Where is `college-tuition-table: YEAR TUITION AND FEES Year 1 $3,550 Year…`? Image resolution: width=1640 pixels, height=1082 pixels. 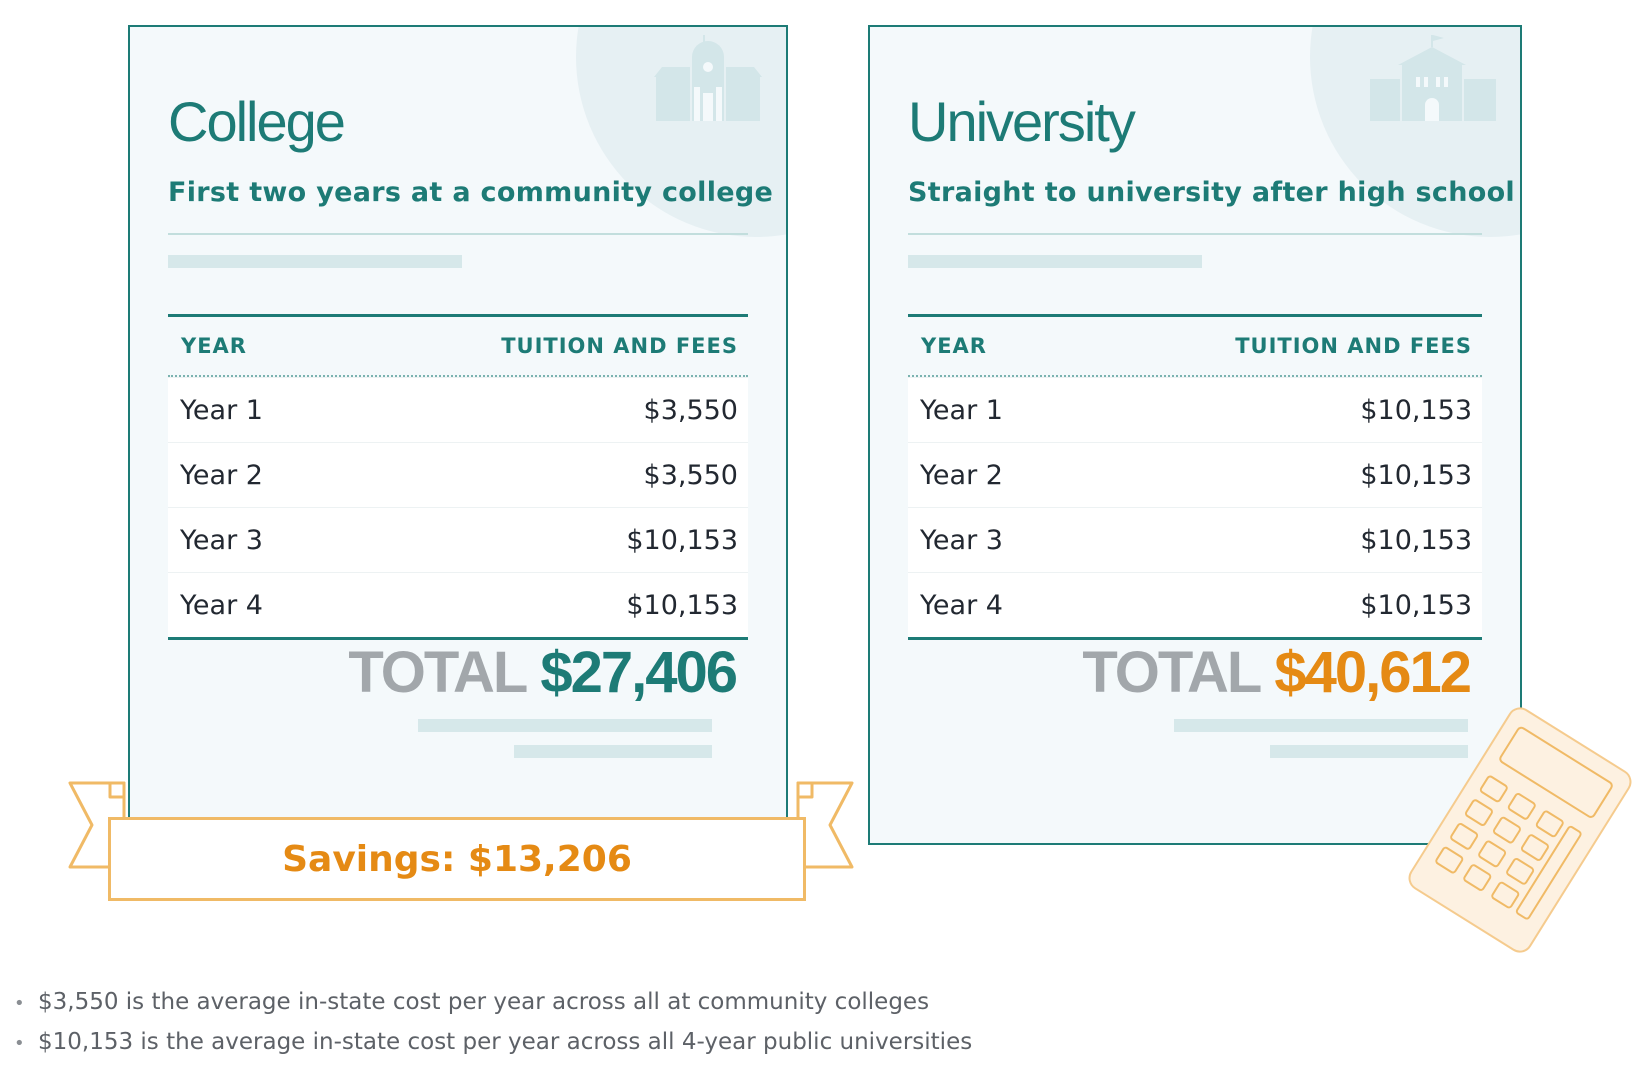 college-tuition-table: YEAR TUITION AND FEES Year 1 $3,550 Year… is located at coordinates (458, 477).